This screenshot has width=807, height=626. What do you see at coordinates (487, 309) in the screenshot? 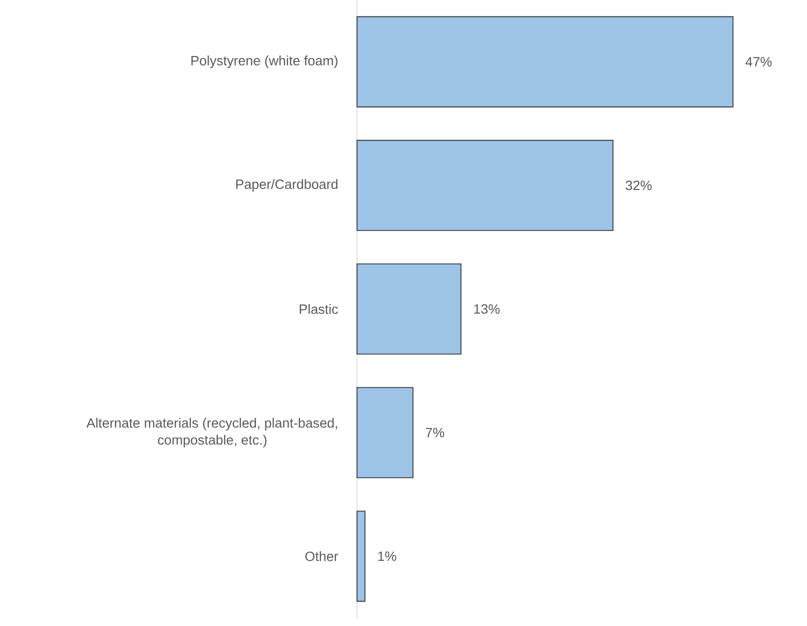
I see `data-label: 13%` at bounding box center [487, 309].